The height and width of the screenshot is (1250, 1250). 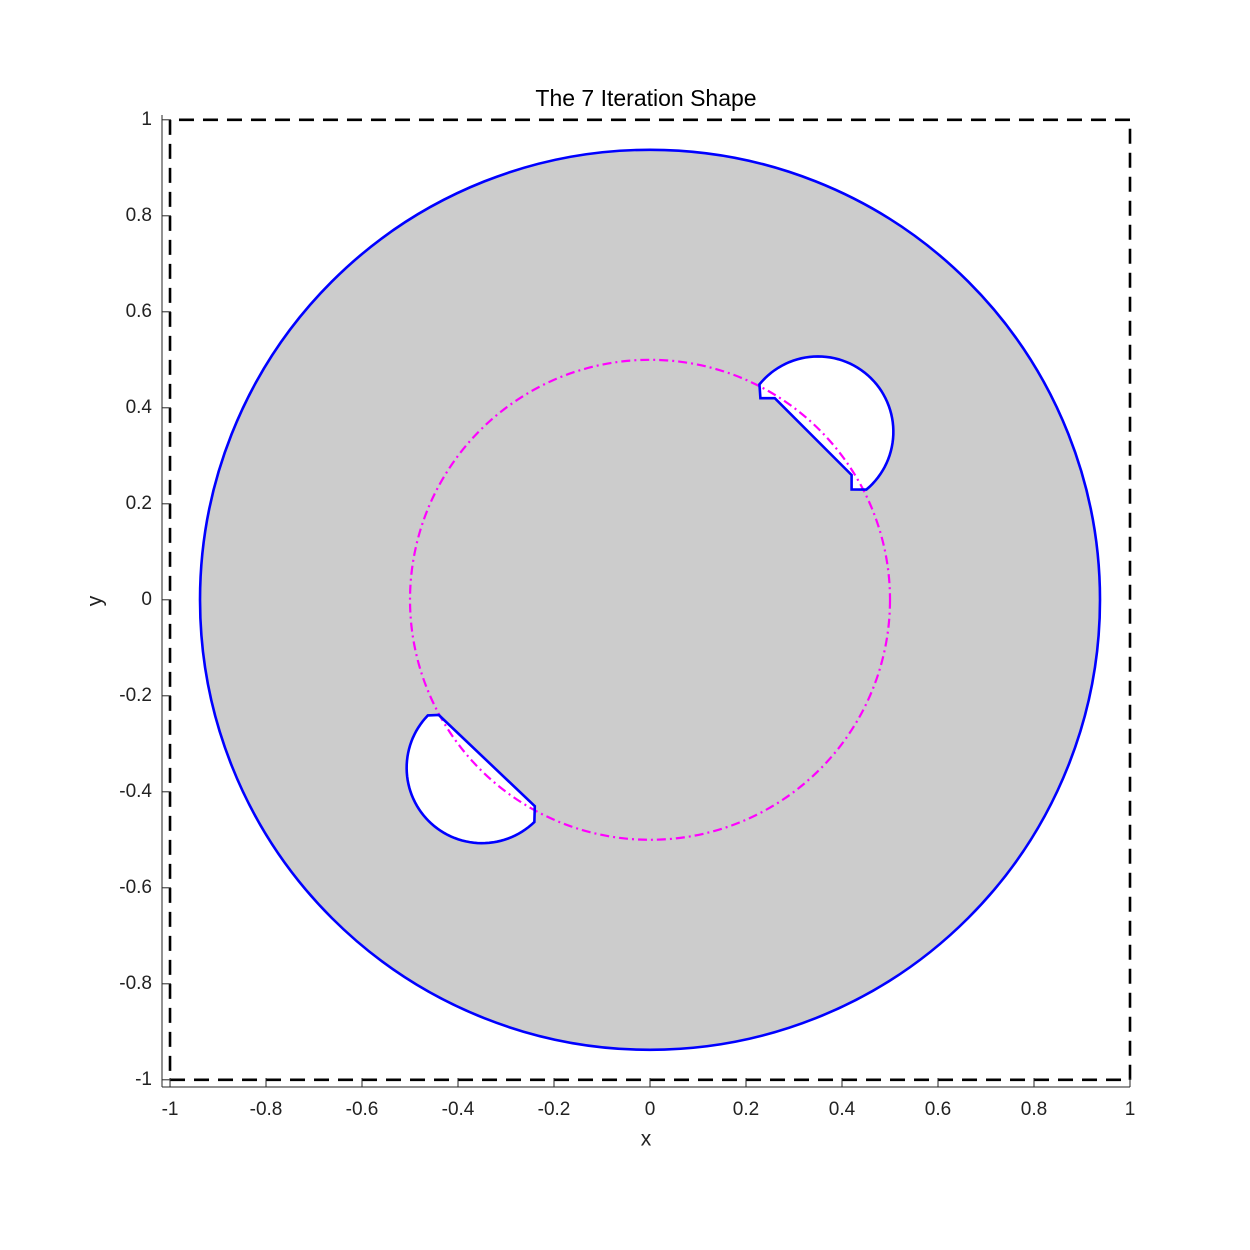 What do you see at coordinates (95, 600) in the screenshot?
I see `y-axis-label: y` at bounding box center [95, 600].